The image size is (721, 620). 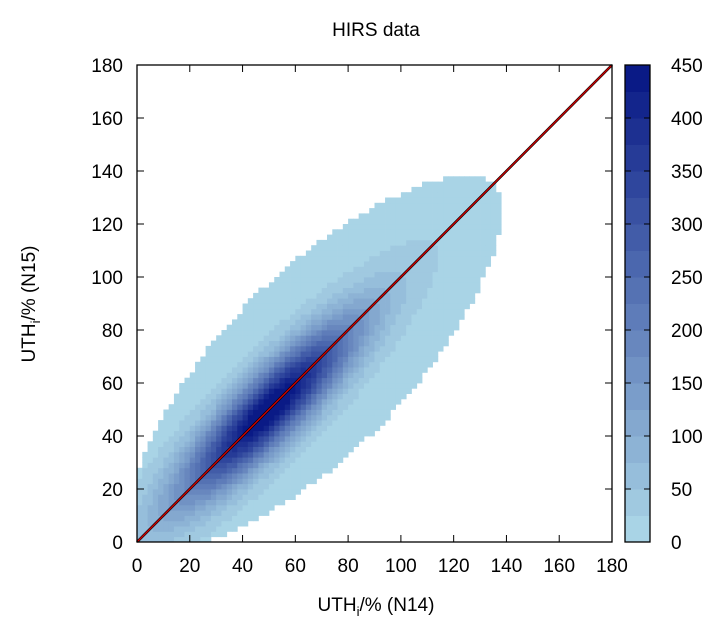 What do you see at coordinates (637, 423) in the screenshot?
I see `colorbar-swatch` at bounding box center [637, 423].